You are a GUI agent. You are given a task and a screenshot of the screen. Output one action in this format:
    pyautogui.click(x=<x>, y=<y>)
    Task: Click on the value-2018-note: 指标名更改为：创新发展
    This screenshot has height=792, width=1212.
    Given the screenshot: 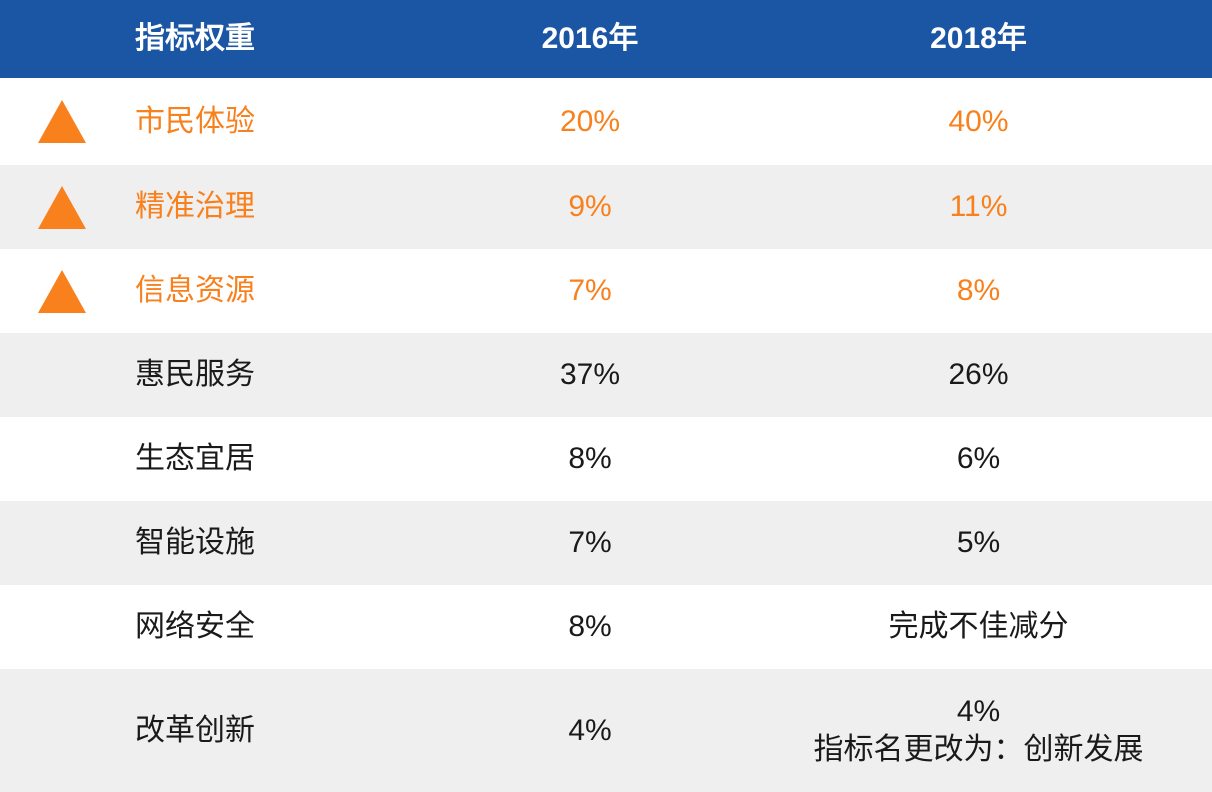 What is the action you would take?
    pyautogui.click(x=978, y=749)
    